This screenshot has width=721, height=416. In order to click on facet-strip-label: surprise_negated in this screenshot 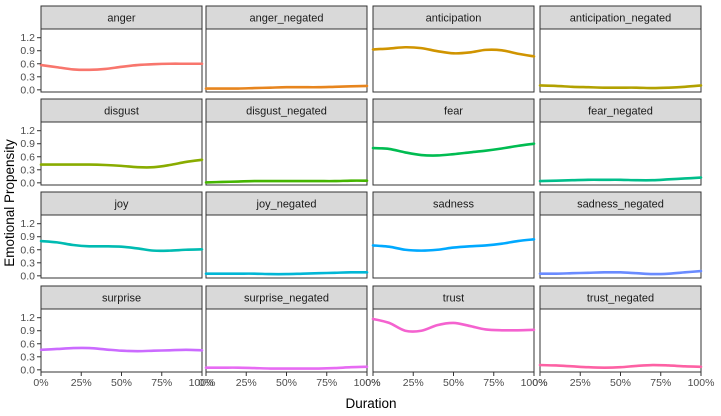, I will do `click(286, 299)`.